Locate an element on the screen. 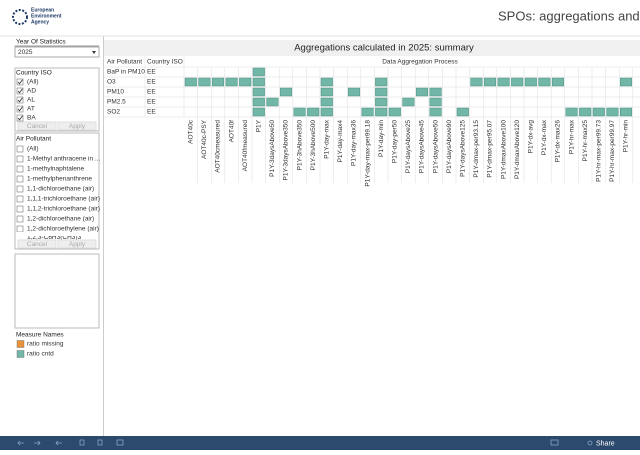 This screenshot has width=640, height=455. legend-label: ratio cntd is located at coordinates (40, 354).